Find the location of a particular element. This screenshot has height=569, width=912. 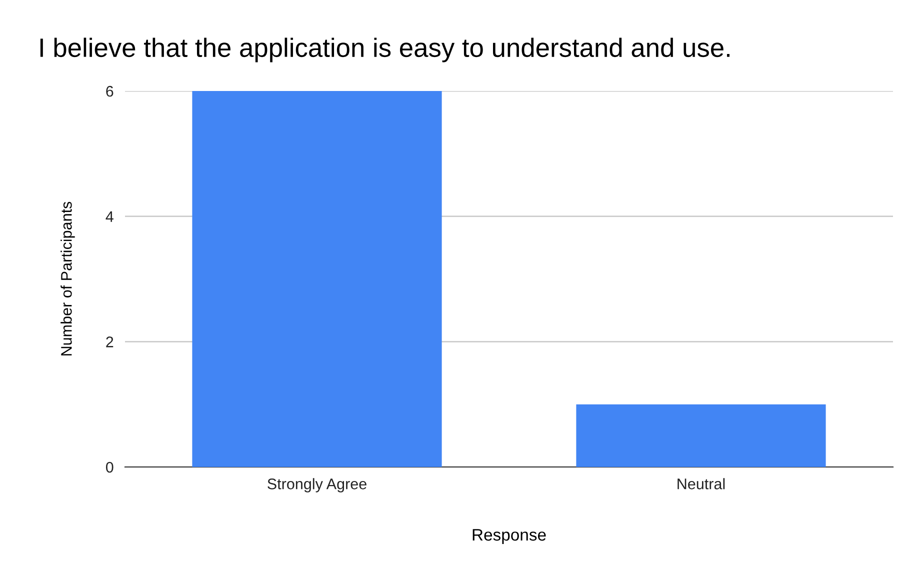

x-axis-title: Response is located at coordinates (509, 536).